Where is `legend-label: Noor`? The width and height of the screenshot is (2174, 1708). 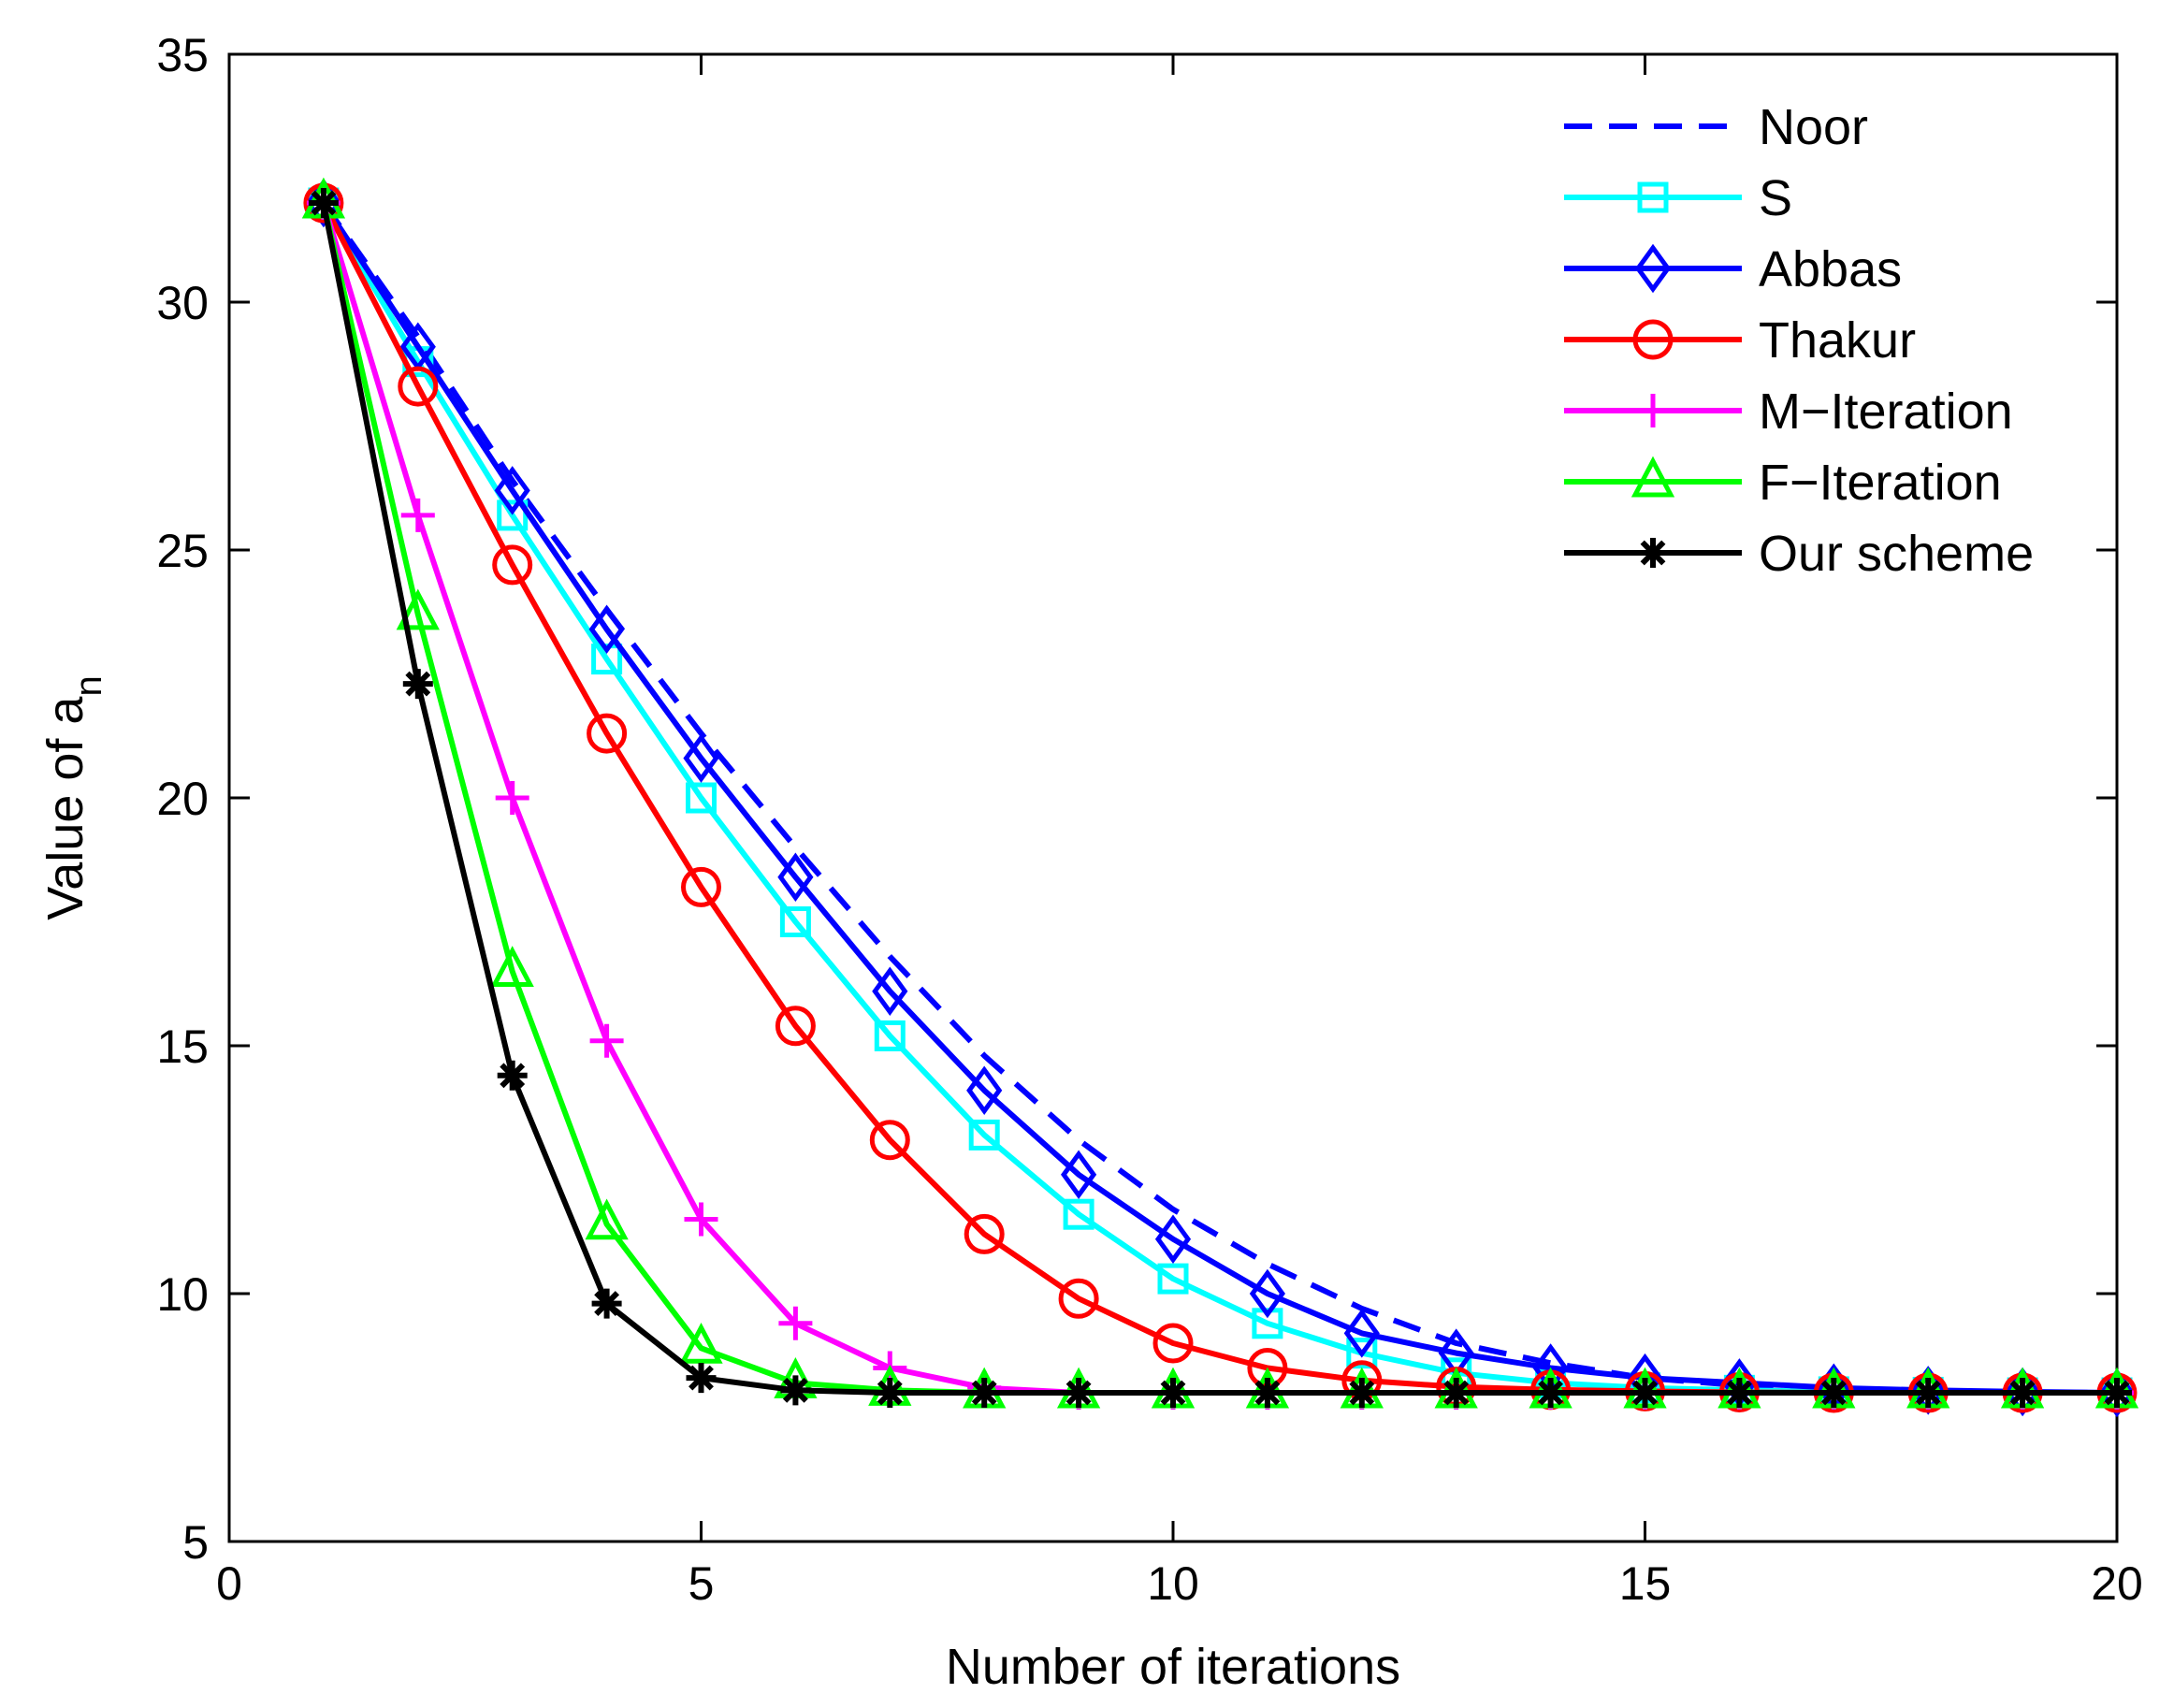 legend-label: Noor is located at coordinates (1813, 127).